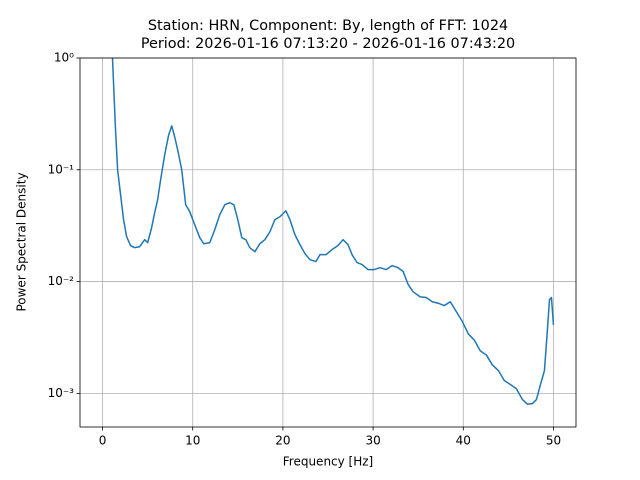 This screenshot has height=480, width=640. Describe the element at coordinates (372, 441) in the screenshot. I see `x-tick-label: 30` at that location.